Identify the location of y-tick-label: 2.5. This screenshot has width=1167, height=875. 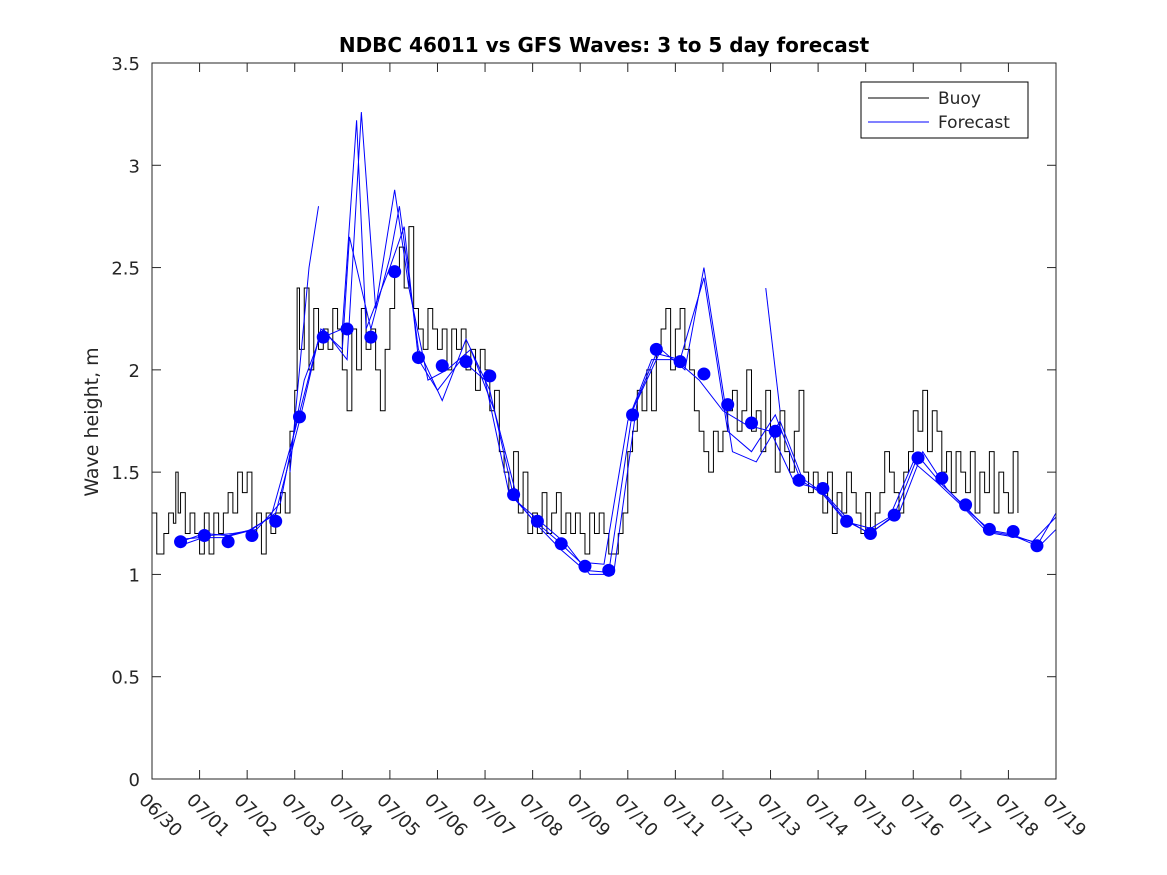
(125, 269).